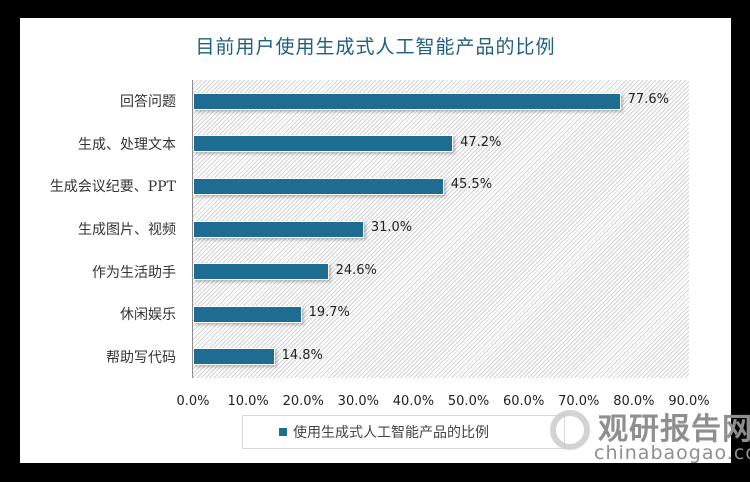  Describe the element at coordinates (471, 185) in the screenshot. I see `bar-value-label: 45.5%` at that location.